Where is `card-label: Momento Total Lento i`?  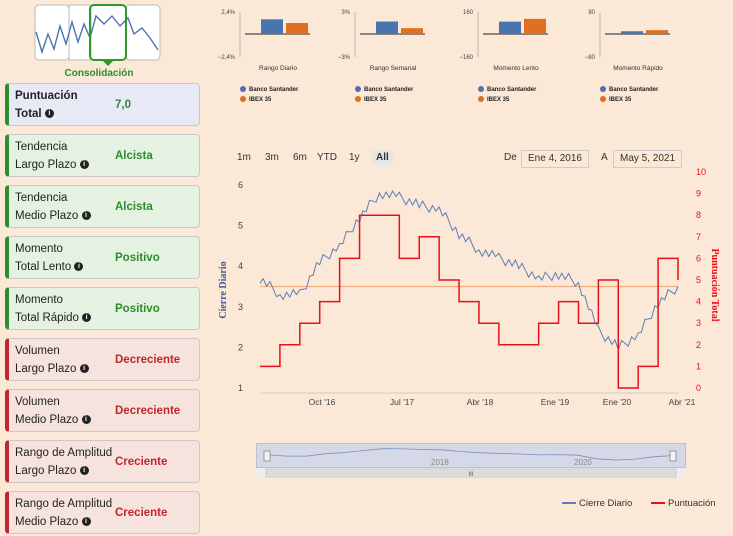
card-label: Momento Total Lento i is located at coordinates (62, 258).